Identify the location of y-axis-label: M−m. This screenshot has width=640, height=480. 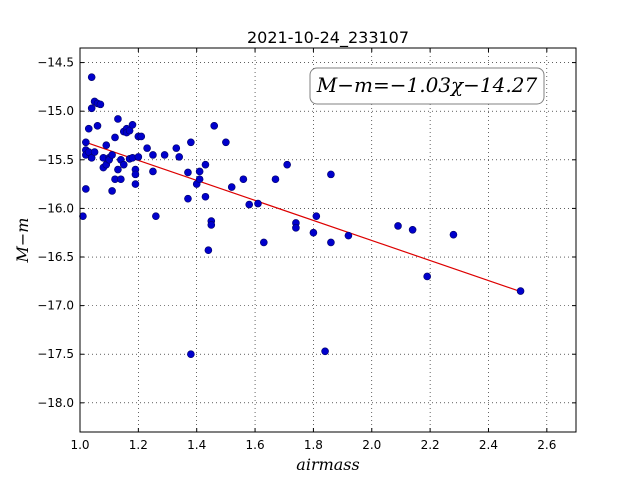
(22, 241).